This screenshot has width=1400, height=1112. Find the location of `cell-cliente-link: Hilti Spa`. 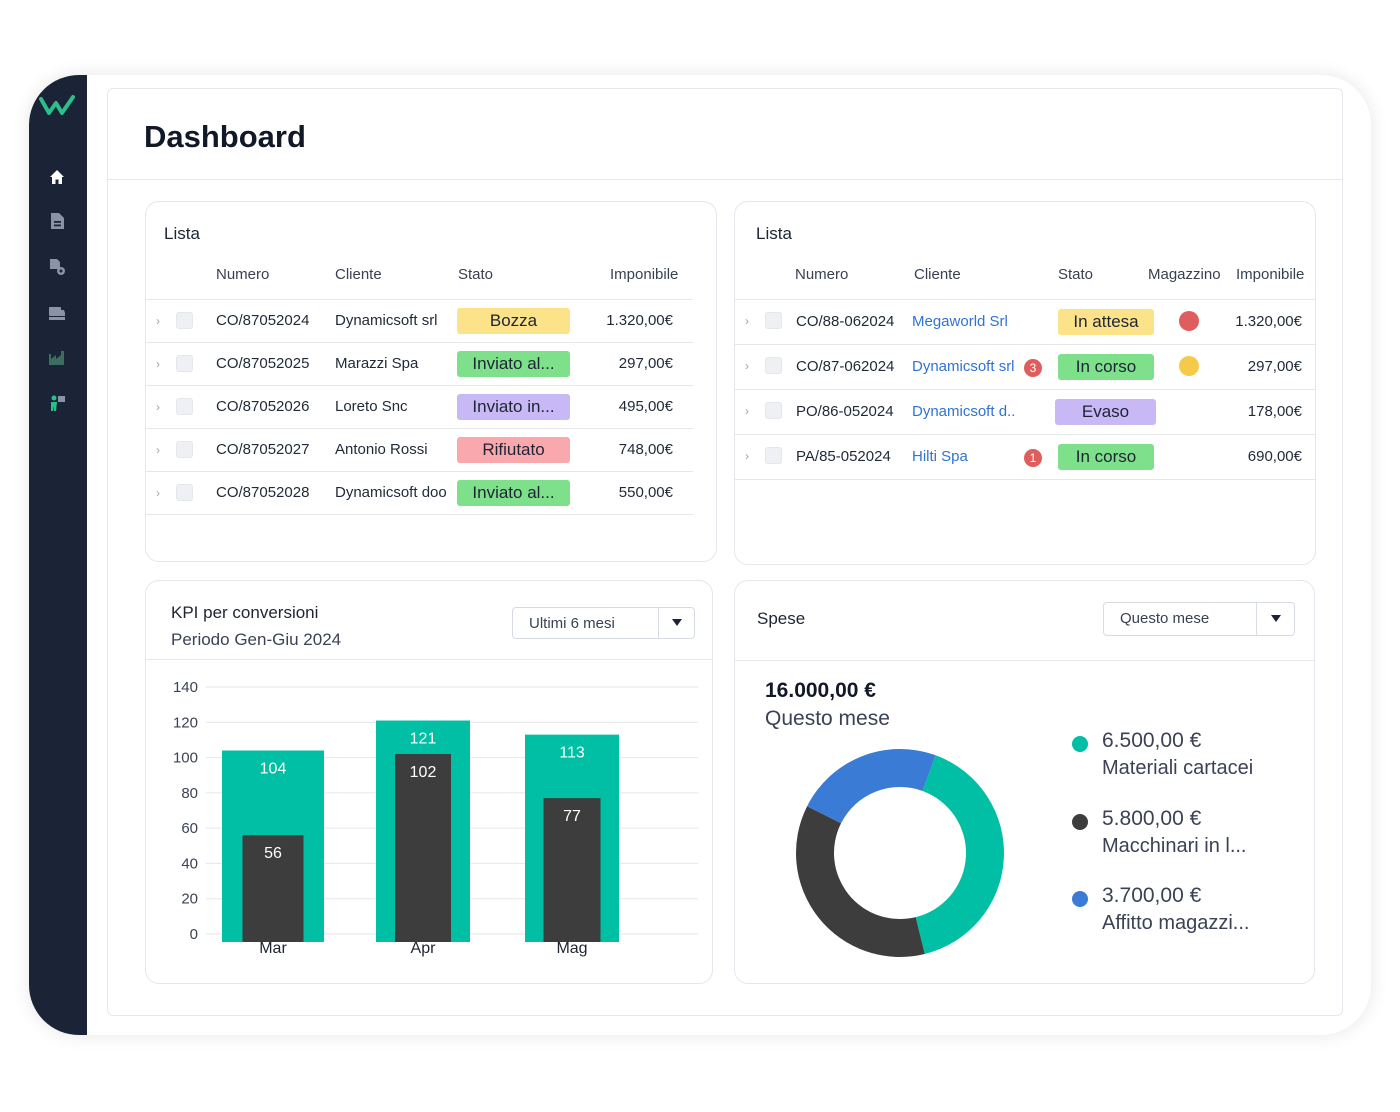

cell-cliente-link: Hilti Spa is located at coordinates (940, 456).